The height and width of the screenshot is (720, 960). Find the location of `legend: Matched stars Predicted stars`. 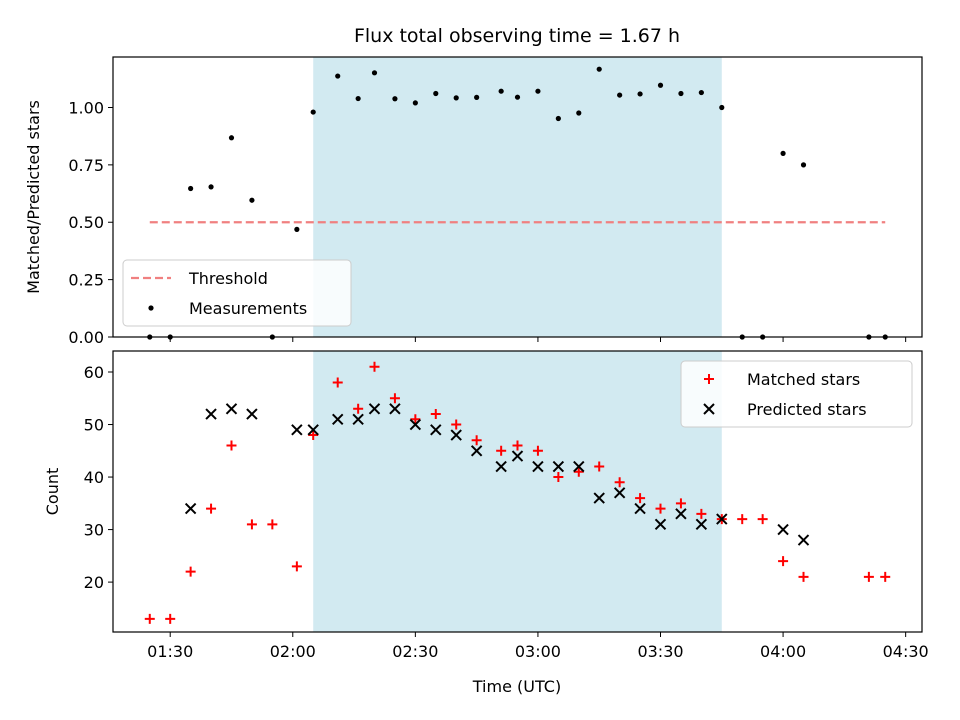

legend: Matched stars Predicted stars is located at coordinates (796, 394).